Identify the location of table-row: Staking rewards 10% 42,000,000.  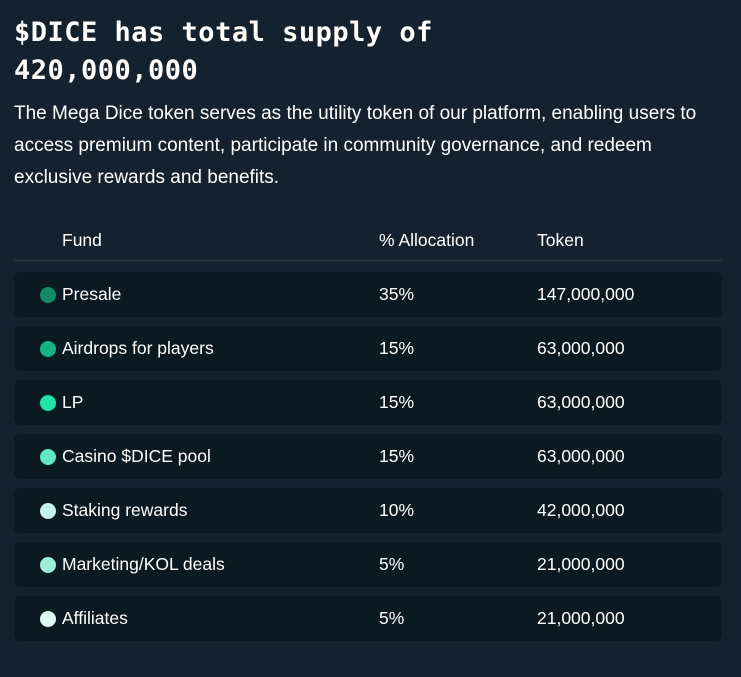
(368, 510).